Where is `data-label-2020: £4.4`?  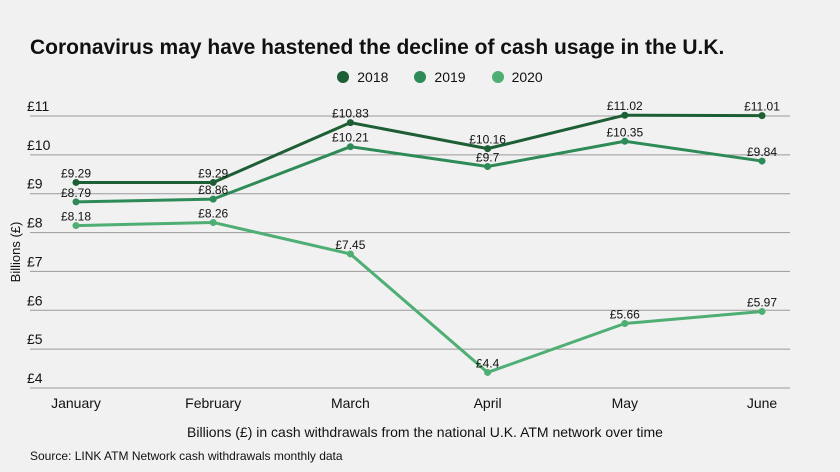 data-label-2020: £4.4 is located at coordinates (488, 363).